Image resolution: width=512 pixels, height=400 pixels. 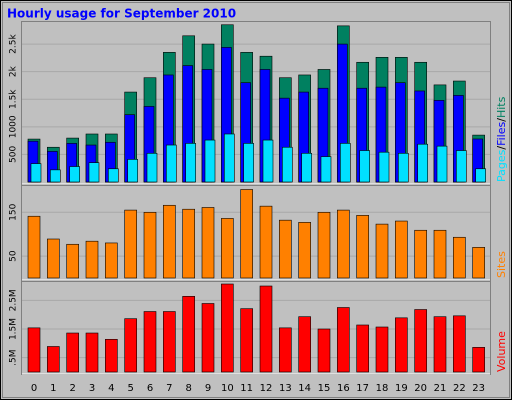 What do you see at coordinates (130, 388) in the screenshot?
I see `x-tick-label: 5` at bounding box center [130, 388].